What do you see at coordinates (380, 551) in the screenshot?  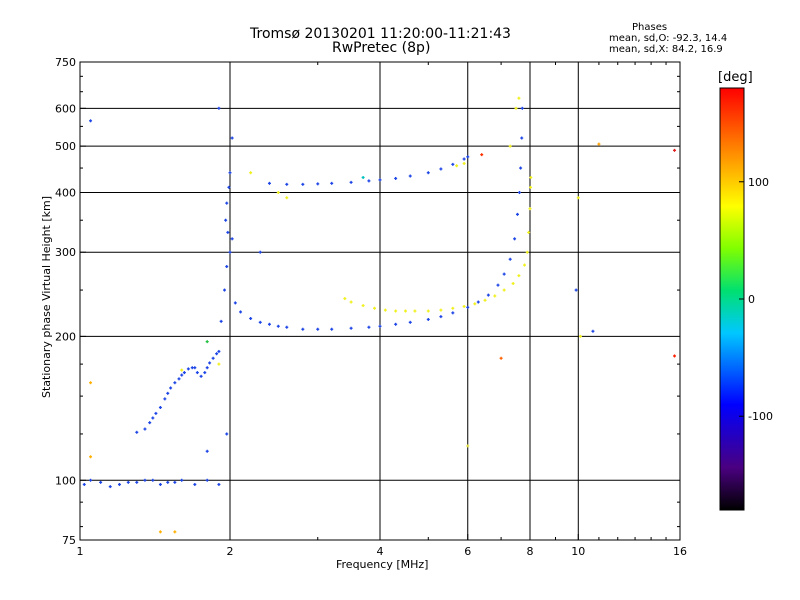 I see `x-tick-label: 4` at bounding box center [380, 551].